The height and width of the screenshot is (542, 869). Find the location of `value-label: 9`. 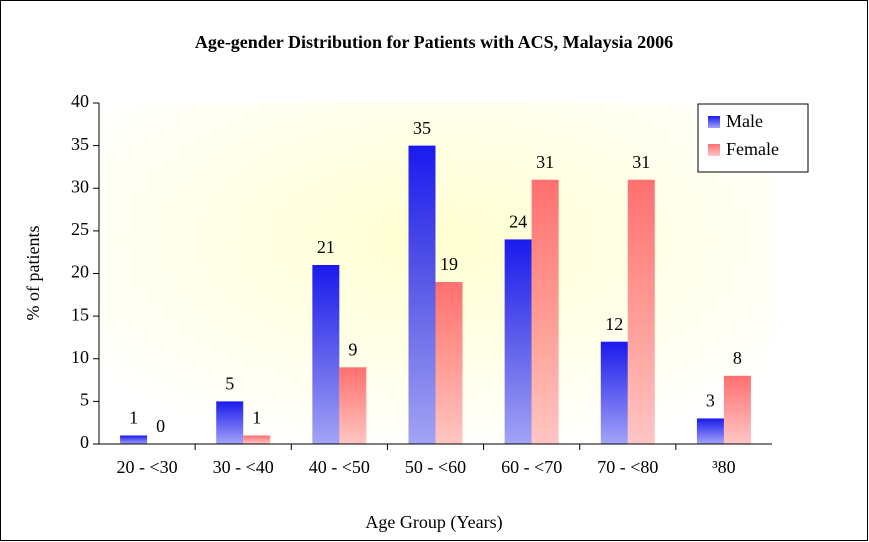

value-label: 9 is located at coordinates (352, 349).